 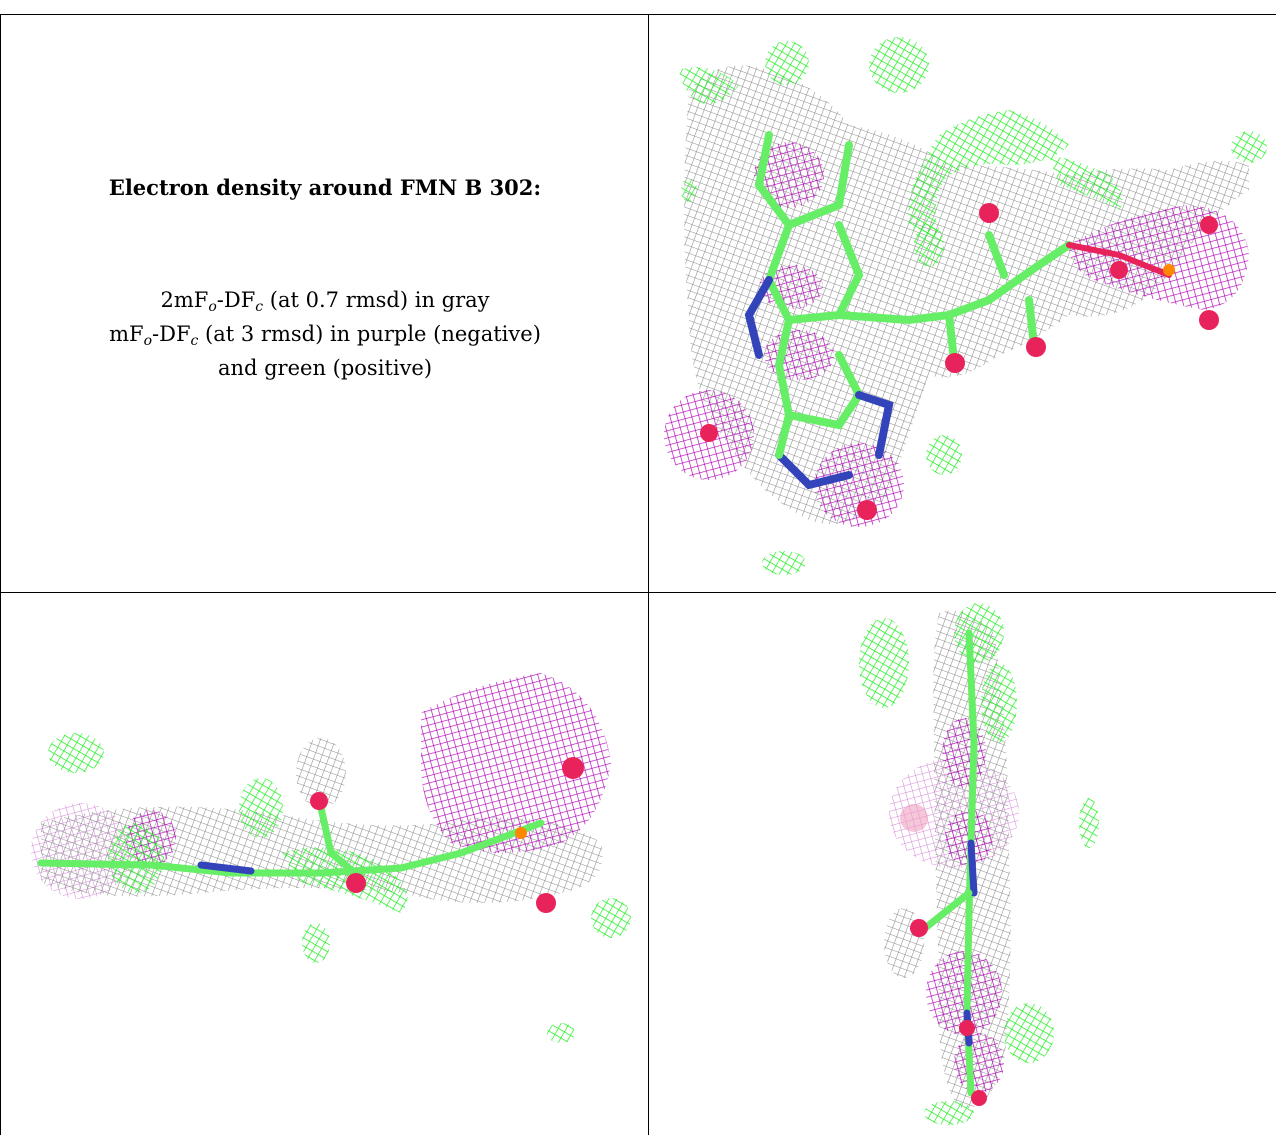 I want to click on table-border-center, so click(x=648, y=574).